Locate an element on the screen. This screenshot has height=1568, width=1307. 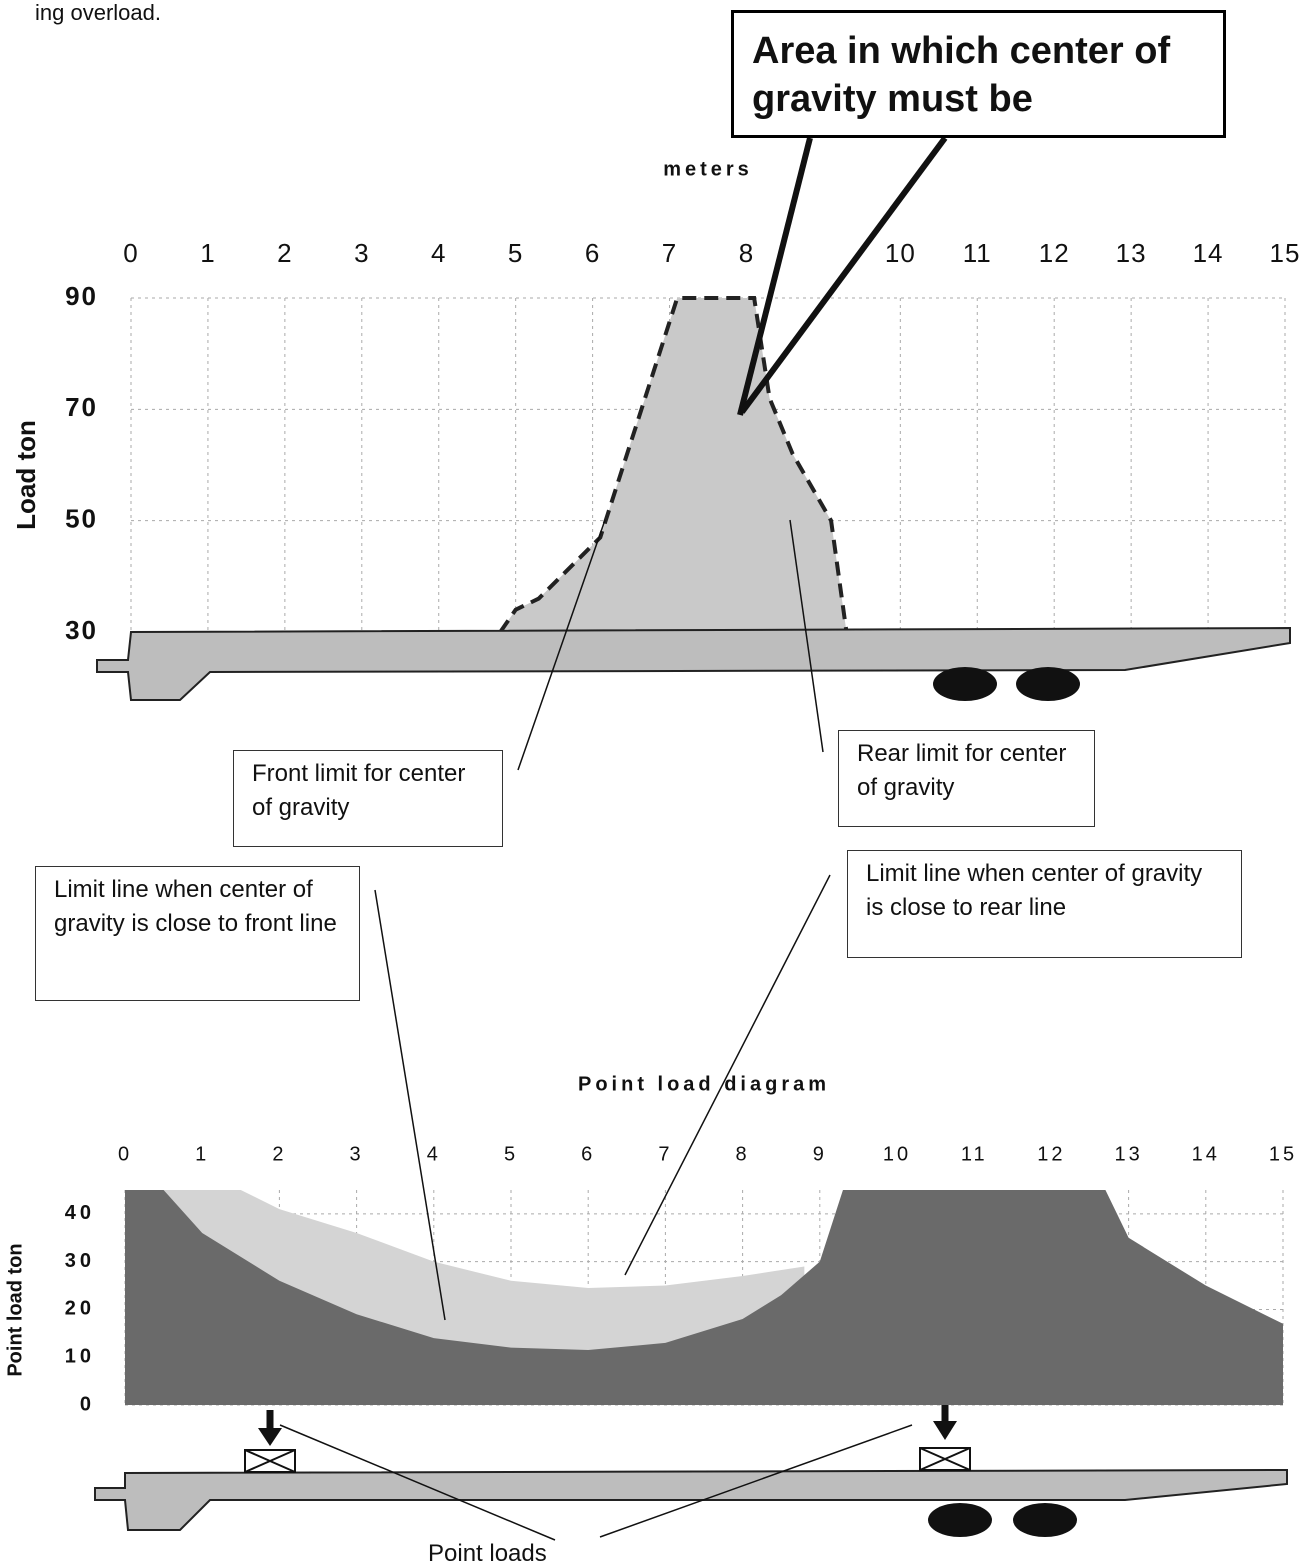
annotation: Area in which center of gravity must be is located at coordinates (978, 74).